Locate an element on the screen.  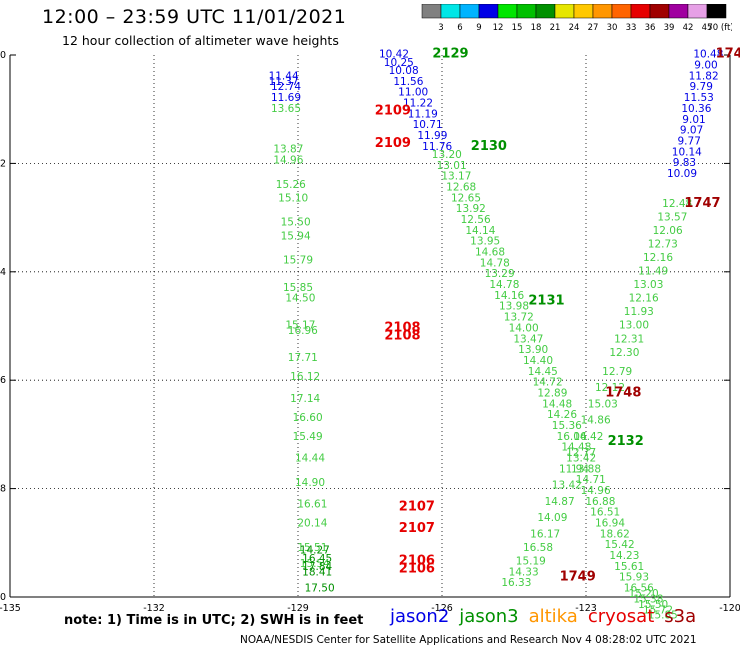
legend-tick: 27 is located at coordinates (593, 28).